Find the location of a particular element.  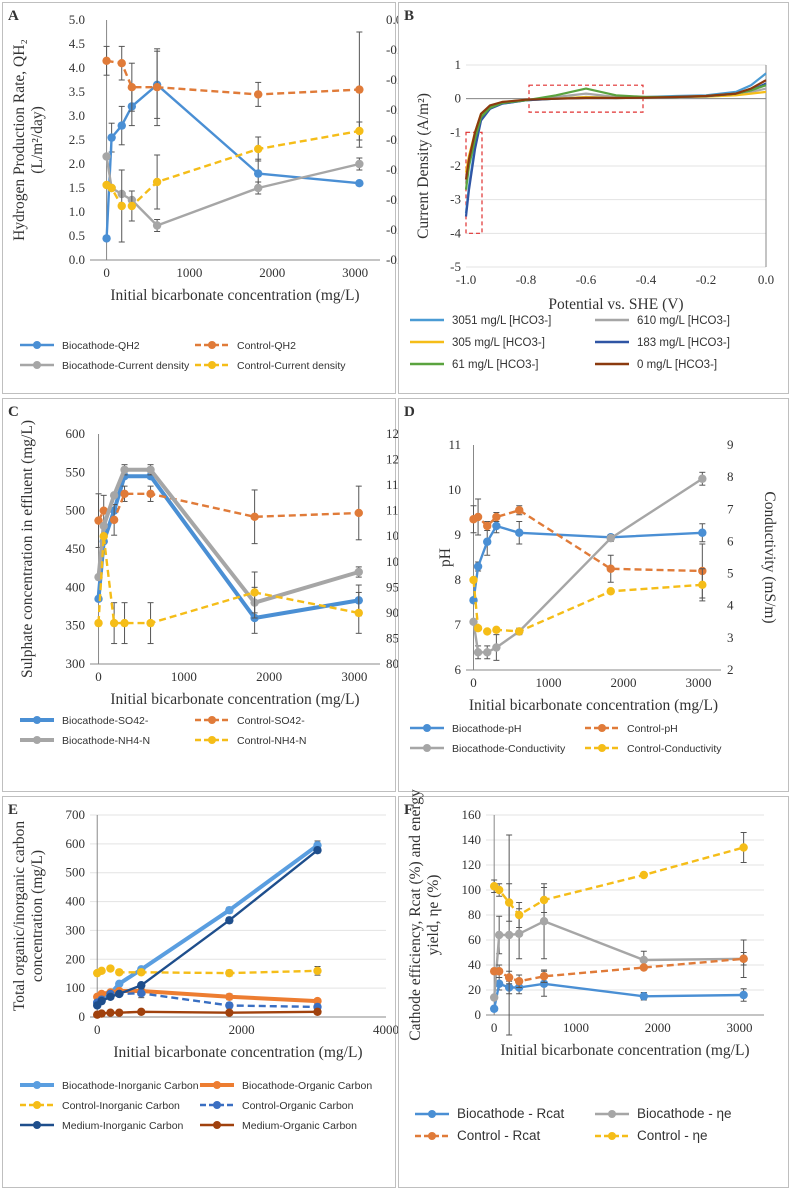

legend-item: Control - Rcat is located at coordinates (478, 1135).